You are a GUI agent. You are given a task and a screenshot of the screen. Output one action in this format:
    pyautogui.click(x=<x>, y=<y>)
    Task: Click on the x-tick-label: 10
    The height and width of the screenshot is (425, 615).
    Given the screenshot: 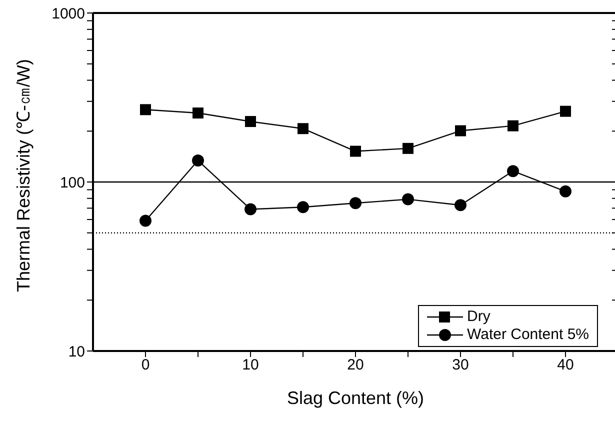 What is the action you would take?
    pyautogui.click(x=250, y=365)
    